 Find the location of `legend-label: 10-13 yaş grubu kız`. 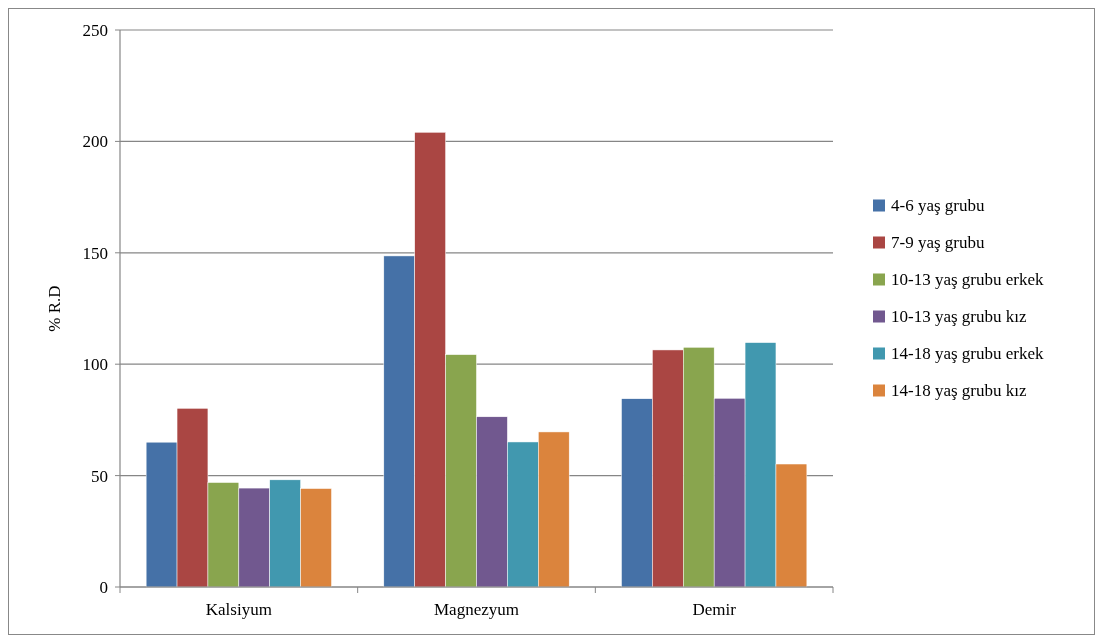

legend-label: 10-13 yaş grubu kız is located at coordinates (959, 317).